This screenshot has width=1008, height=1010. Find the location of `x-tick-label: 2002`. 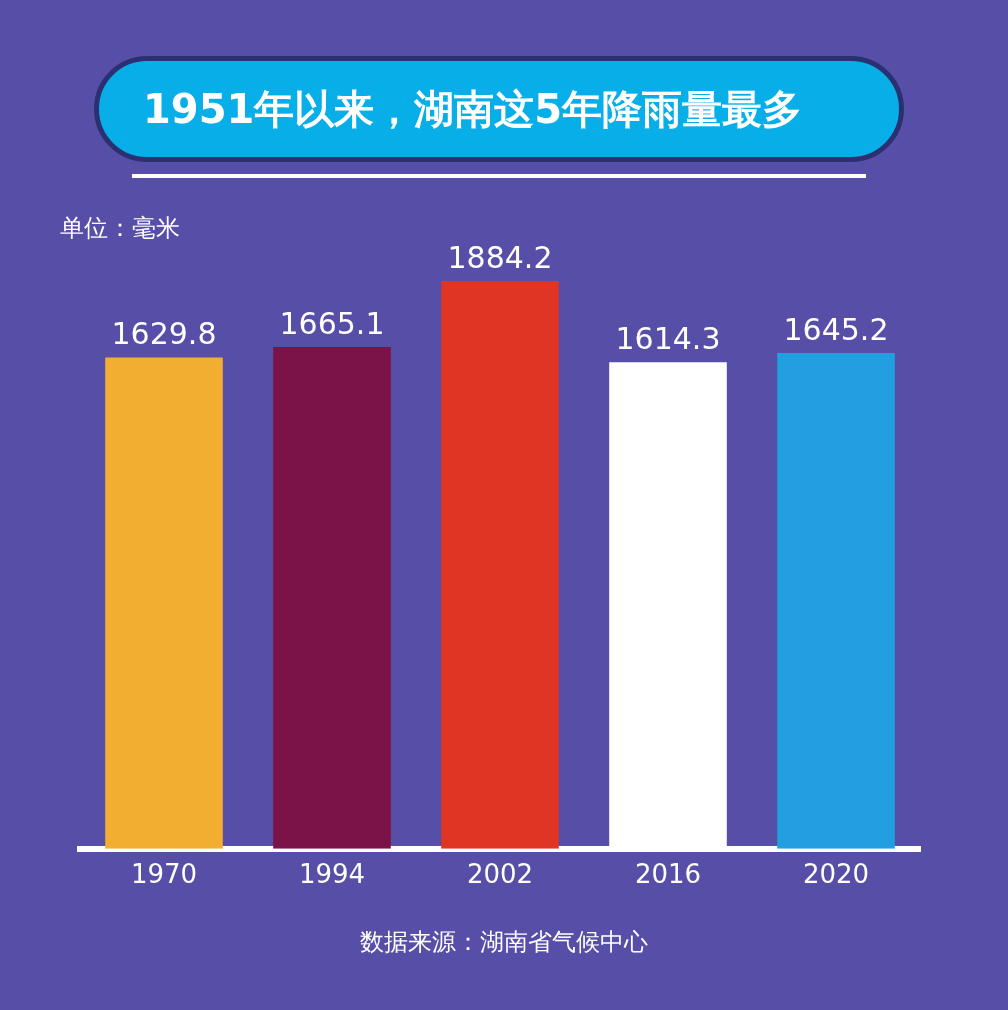

x-tick-label: 2002 is located at coordinates (500, 874).